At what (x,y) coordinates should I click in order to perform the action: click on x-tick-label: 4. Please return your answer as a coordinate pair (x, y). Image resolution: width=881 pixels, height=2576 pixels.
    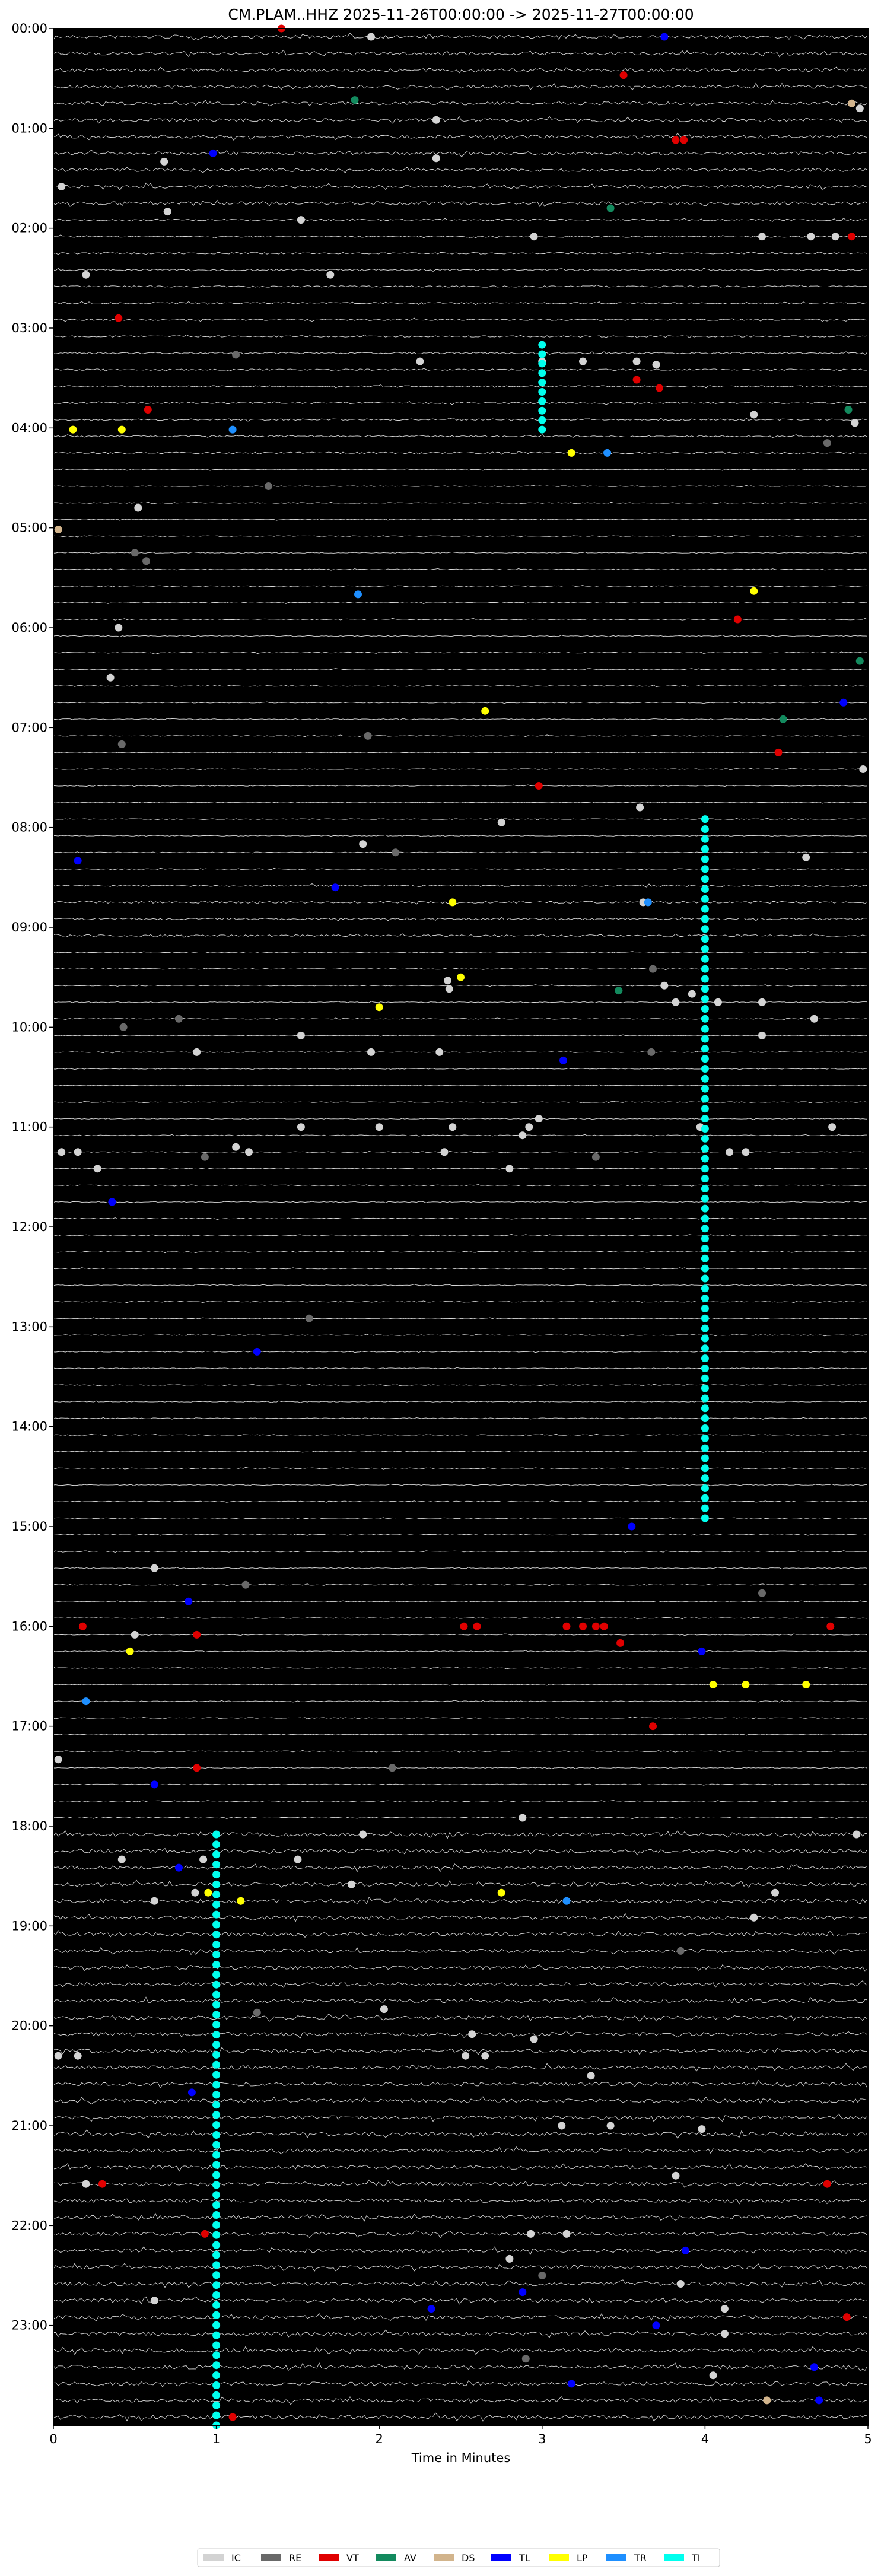
    Looking at the image, I should click on (705, 2439).